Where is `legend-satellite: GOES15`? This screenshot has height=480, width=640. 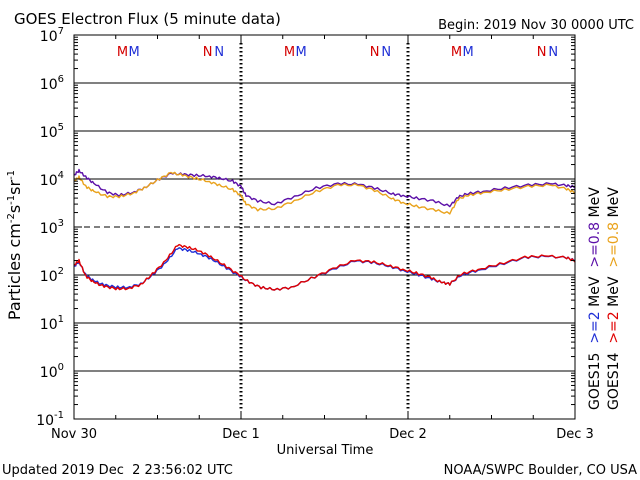
legend-satellite: GOES15 is located at coordinates (595, 381).